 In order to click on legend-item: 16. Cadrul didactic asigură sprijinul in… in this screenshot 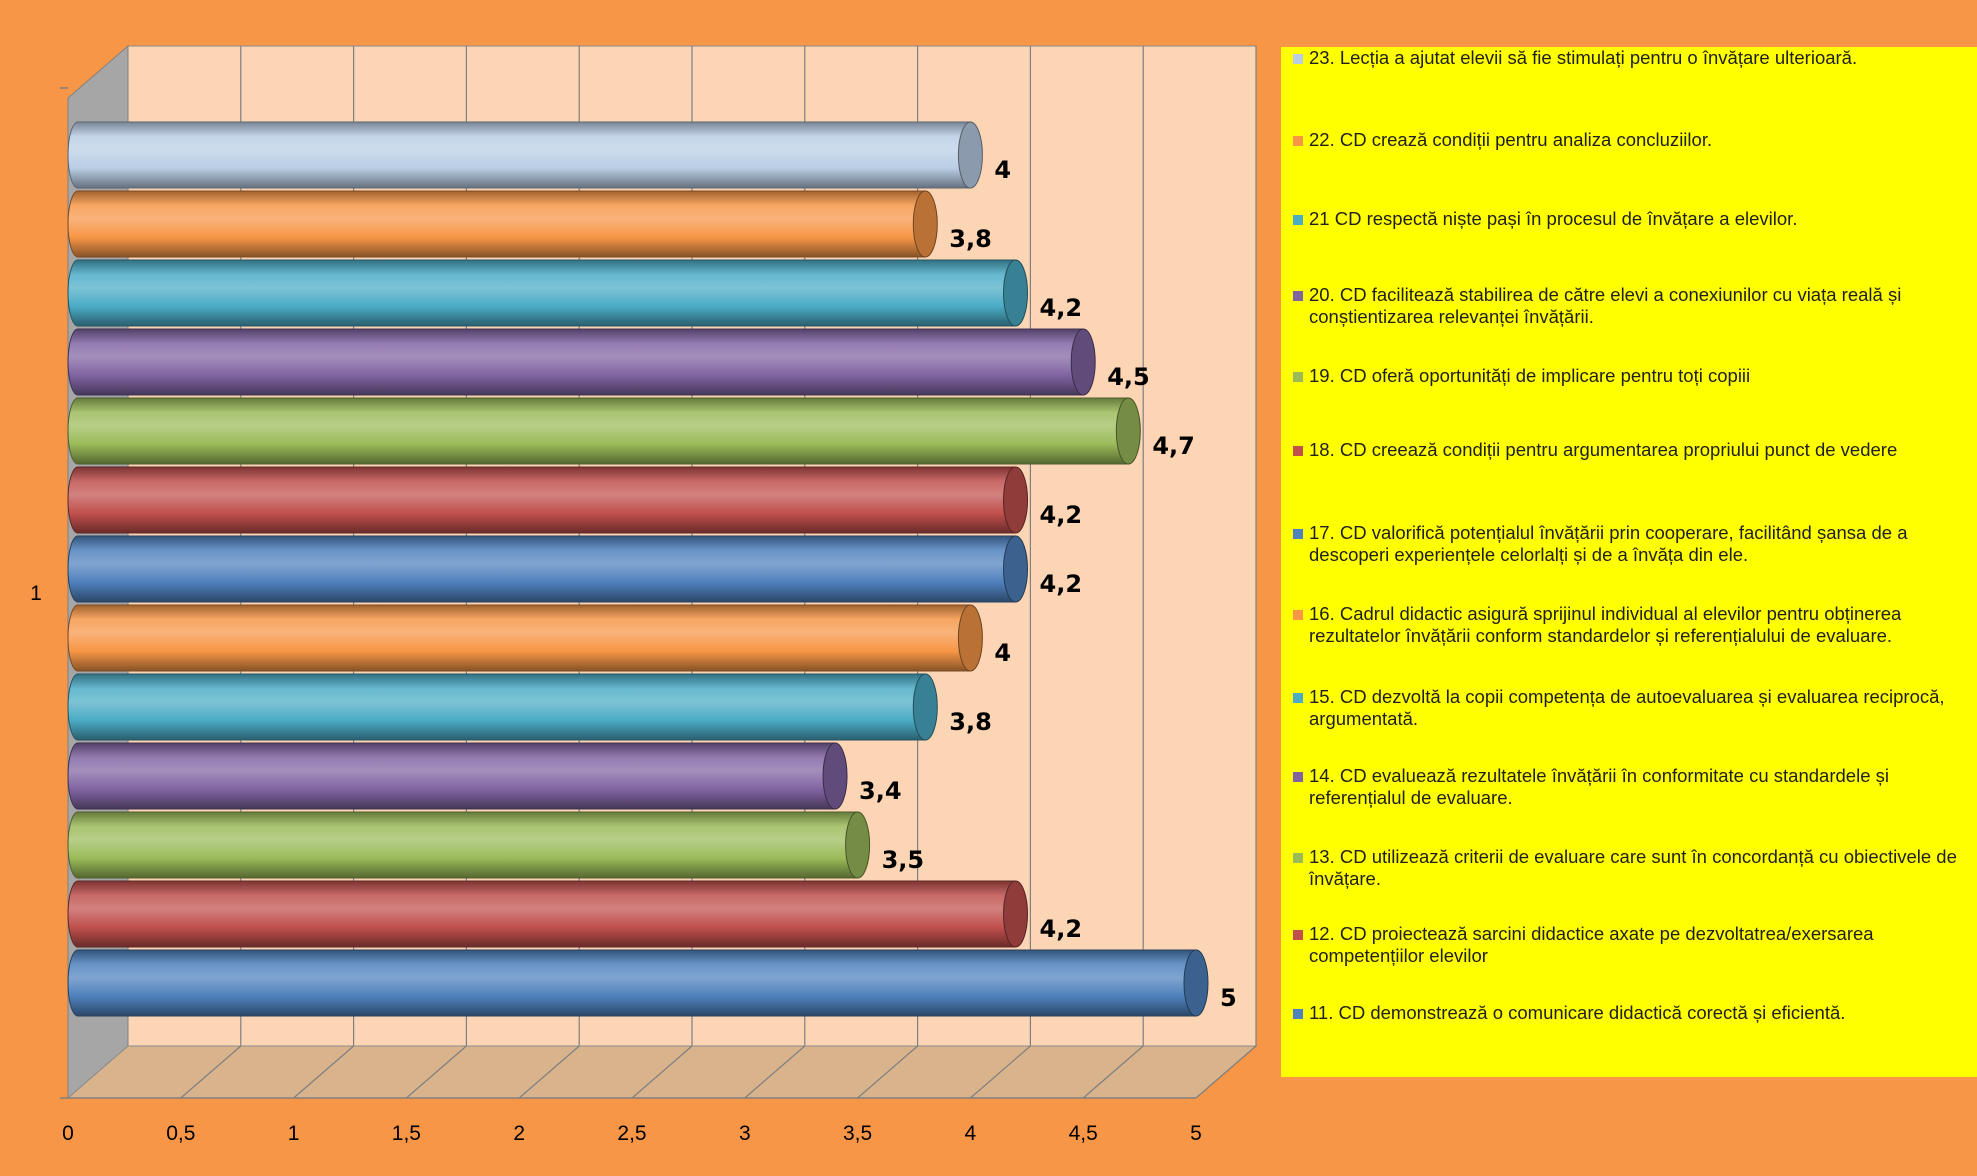, I will do `click(1629, 625)`.